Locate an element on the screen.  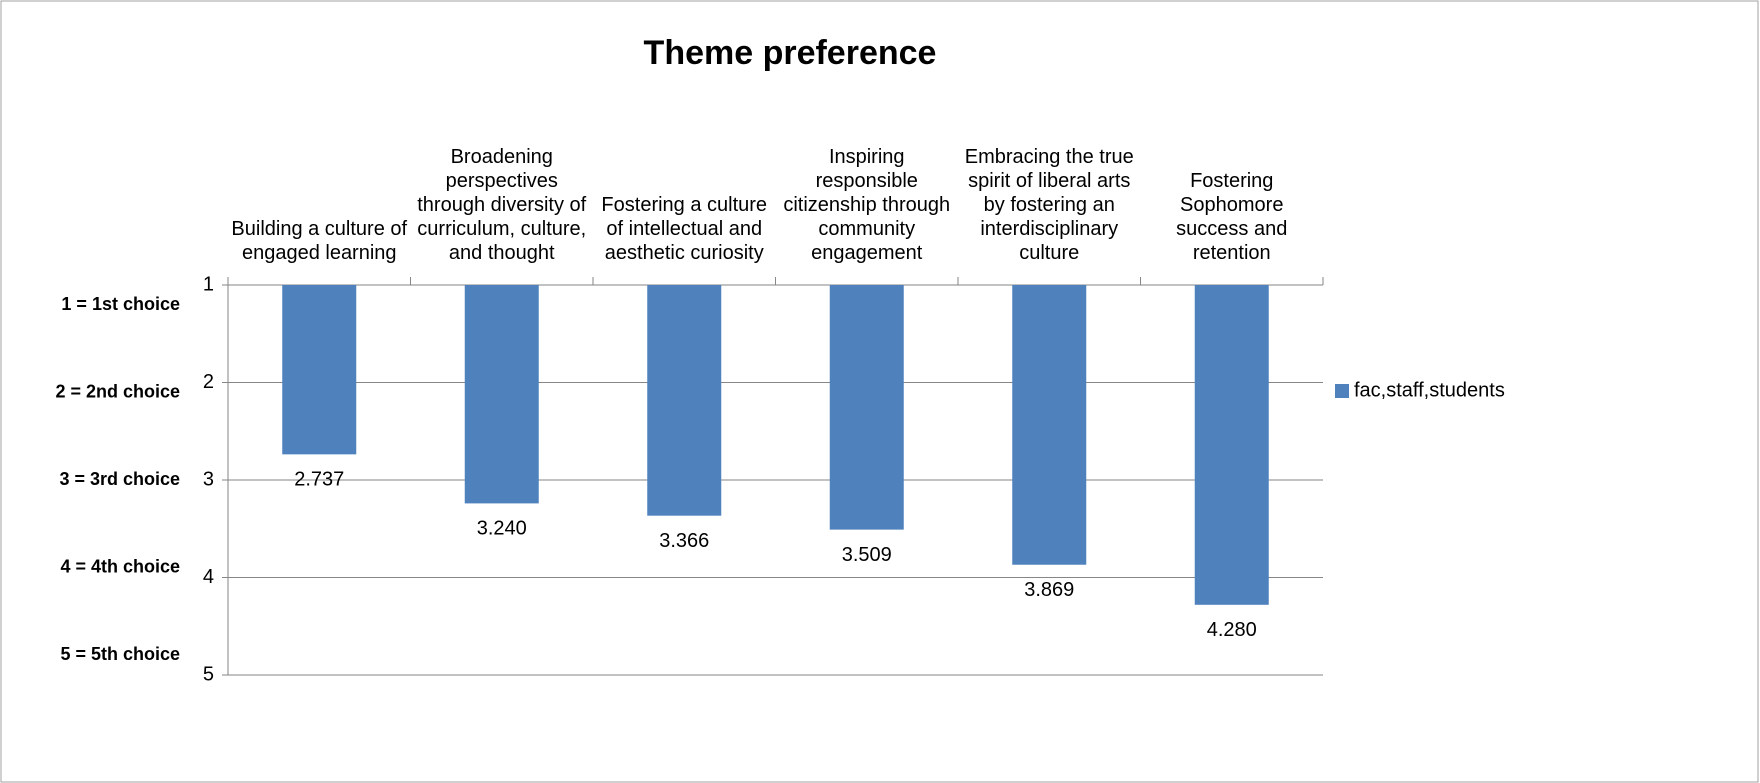
data-label: 2.737 is located at coordinates (319, 480).